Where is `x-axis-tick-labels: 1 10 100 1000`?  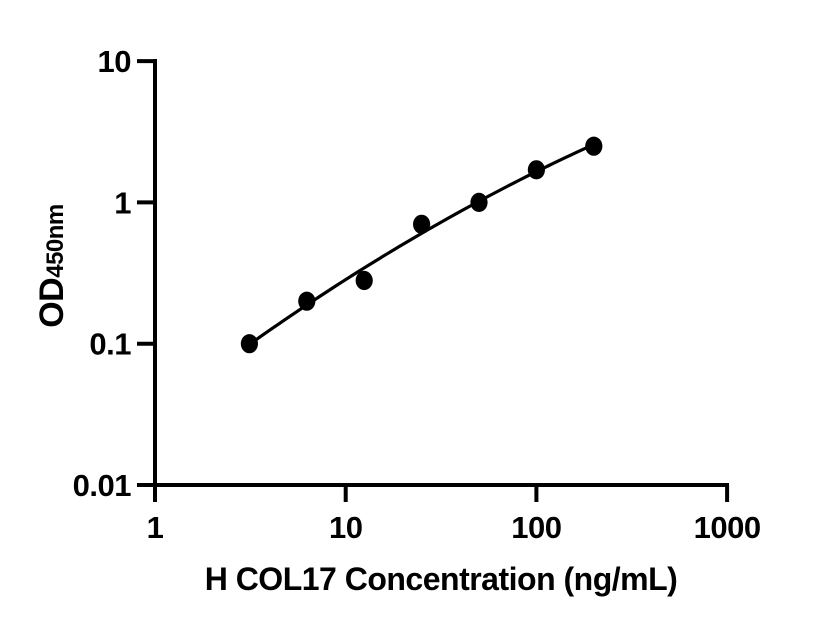 x-axis-tick-labels: 1 10 100 1000 is located at coordinates (454, 527).